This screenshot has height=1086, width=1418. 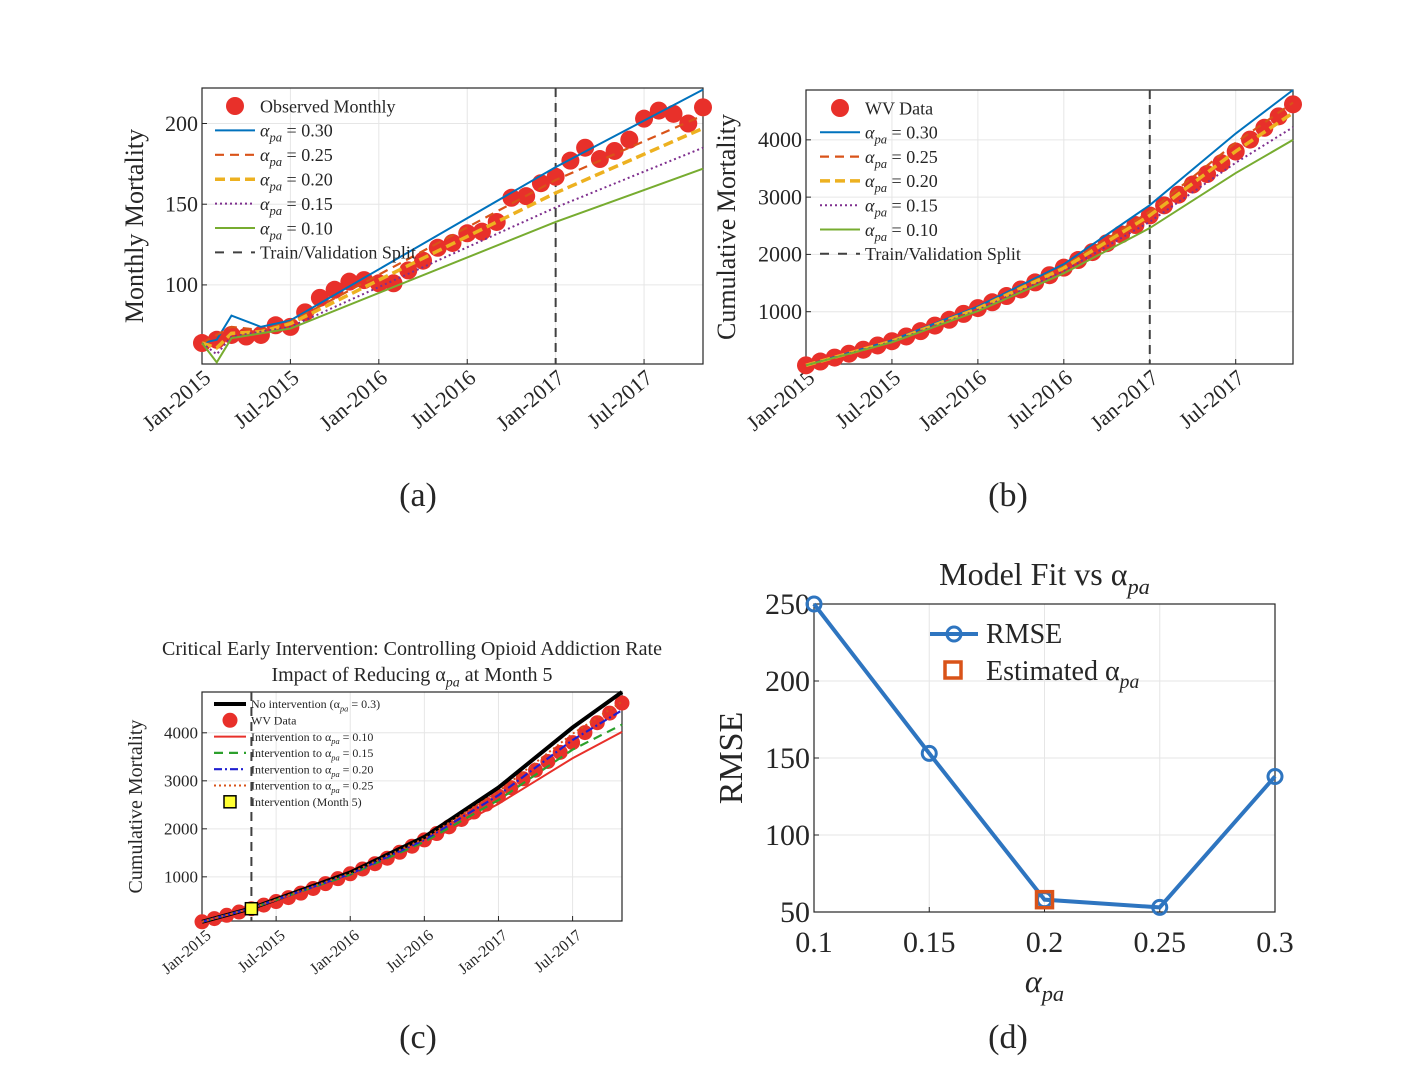 What do you see at coordinates (307, 131) in the screenshot?
I see `text-rest: = 0.30` at bounding box center [307, 131].